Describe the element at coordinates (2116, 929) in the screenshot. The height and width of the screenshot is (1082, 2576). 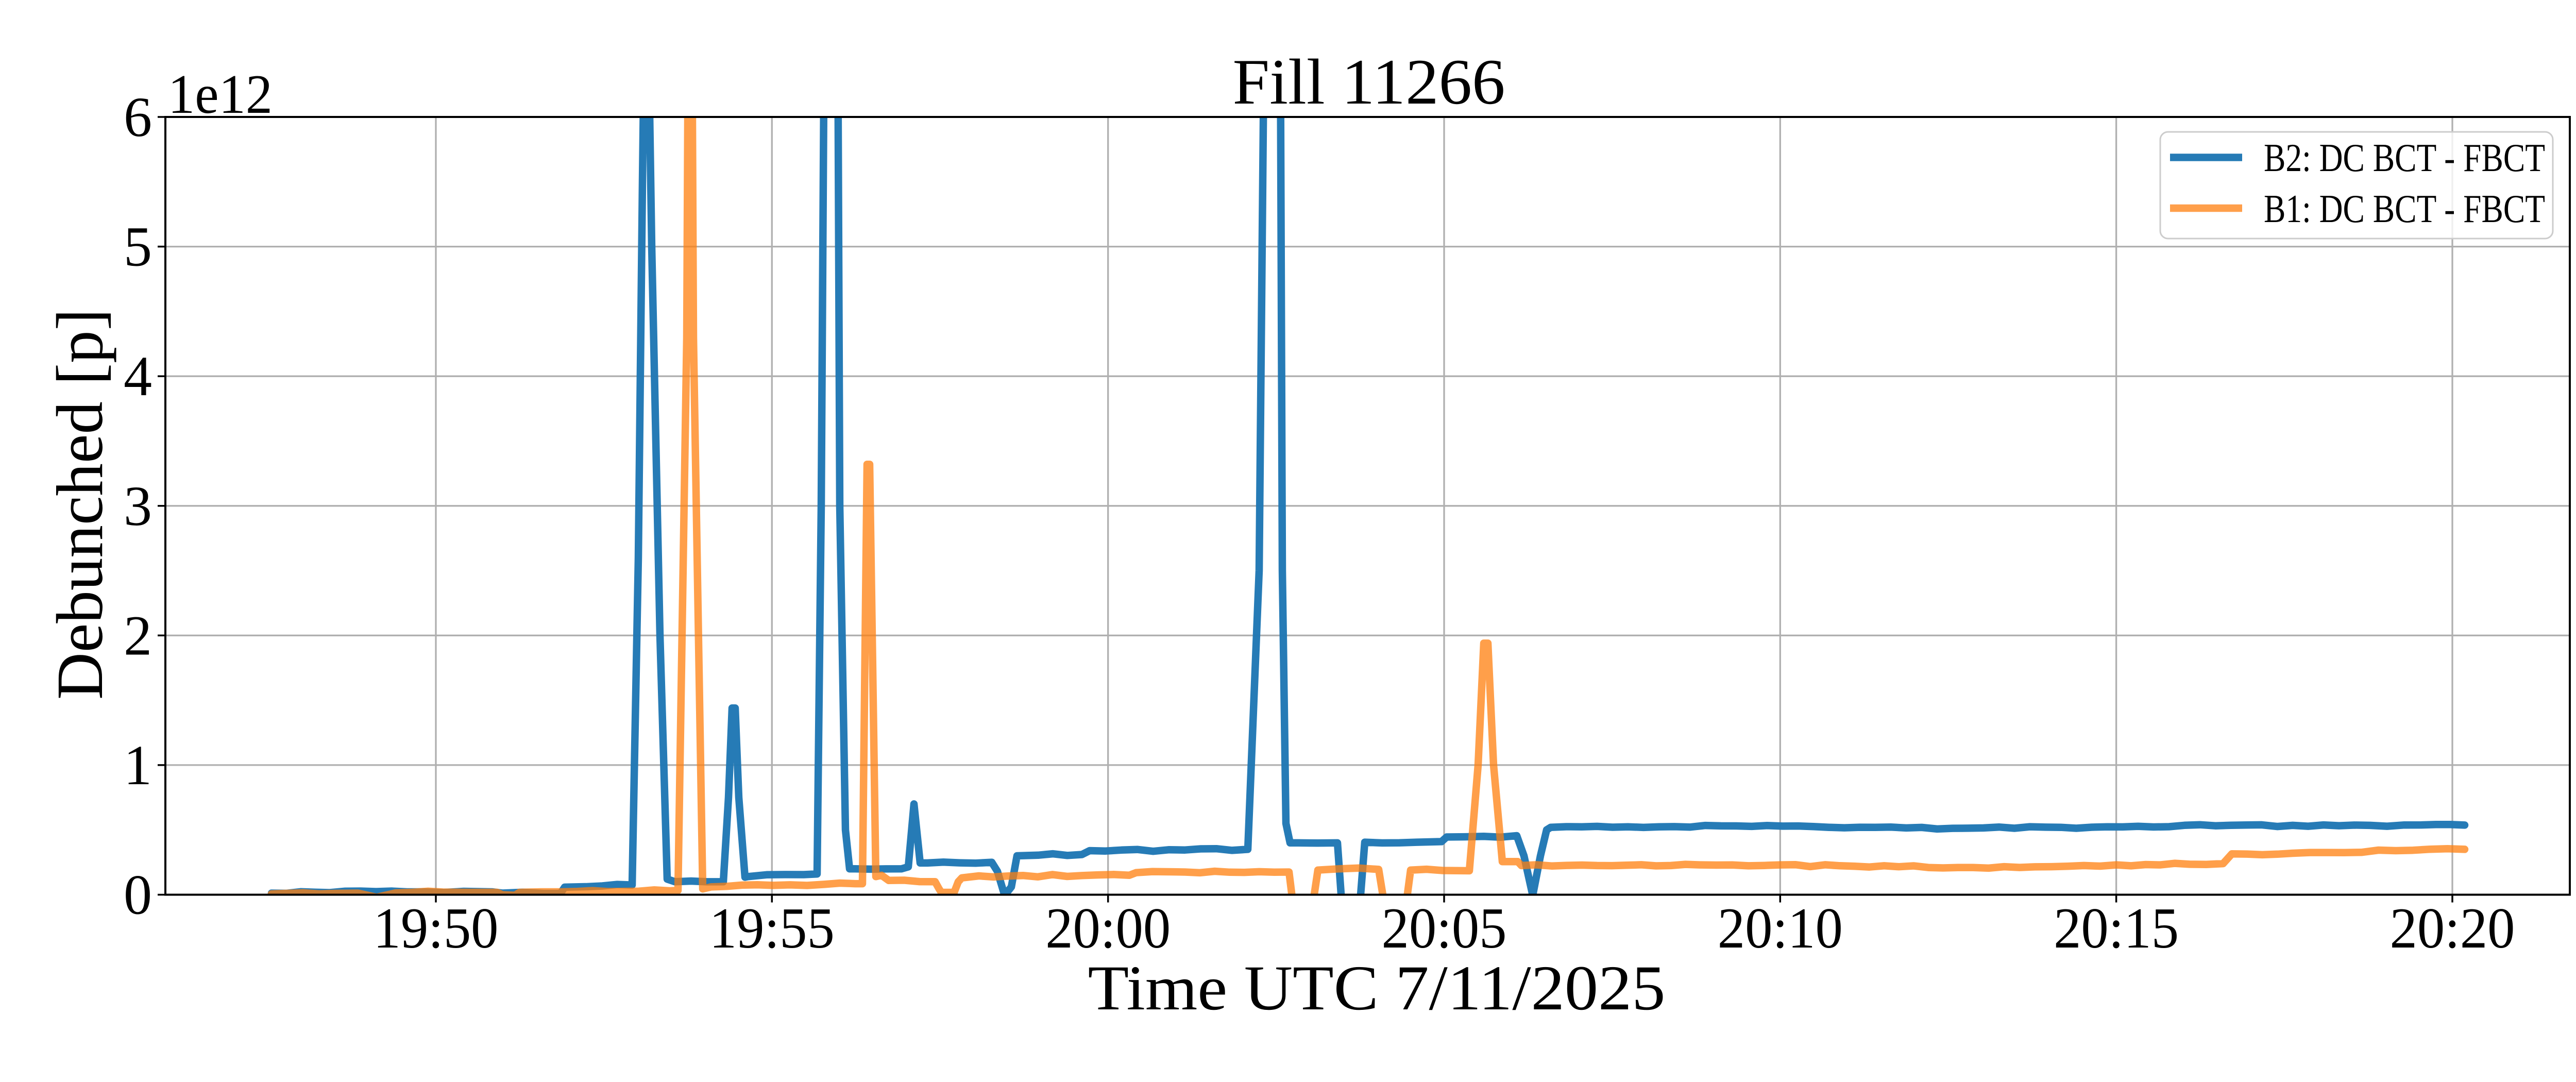
I see `svg-text: 20:15` at that location.